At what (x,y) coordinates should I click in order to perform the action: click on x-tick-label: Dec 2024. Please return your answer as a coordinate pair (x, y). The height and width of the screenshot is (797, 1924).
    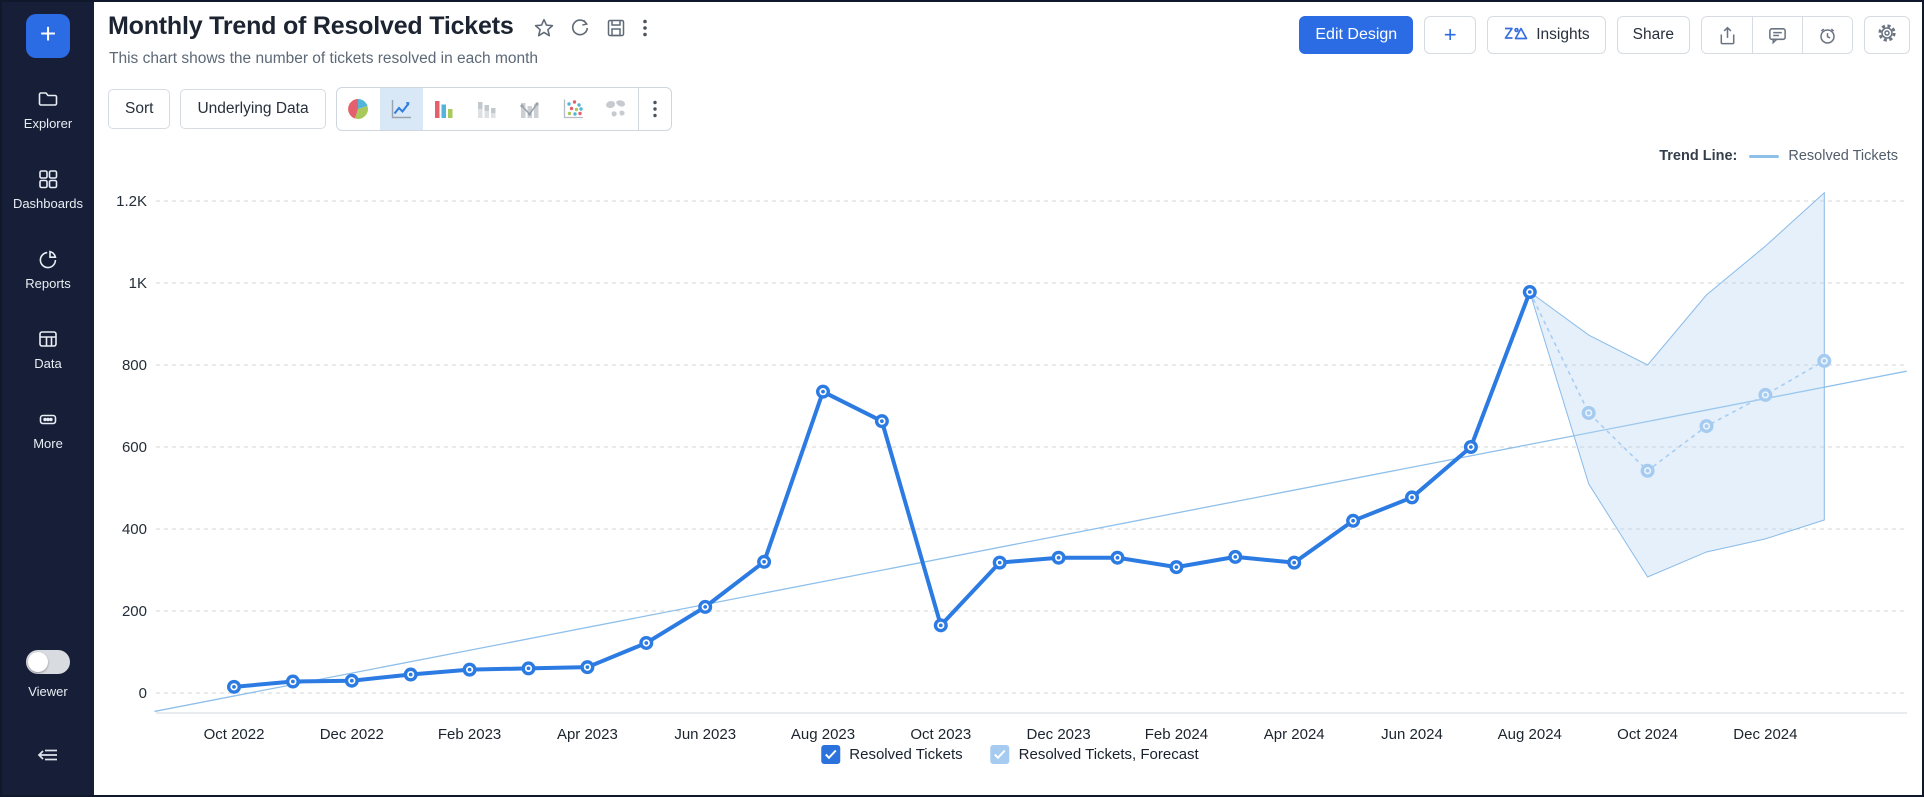
    Looking at the image, I should click on (1765, 734).